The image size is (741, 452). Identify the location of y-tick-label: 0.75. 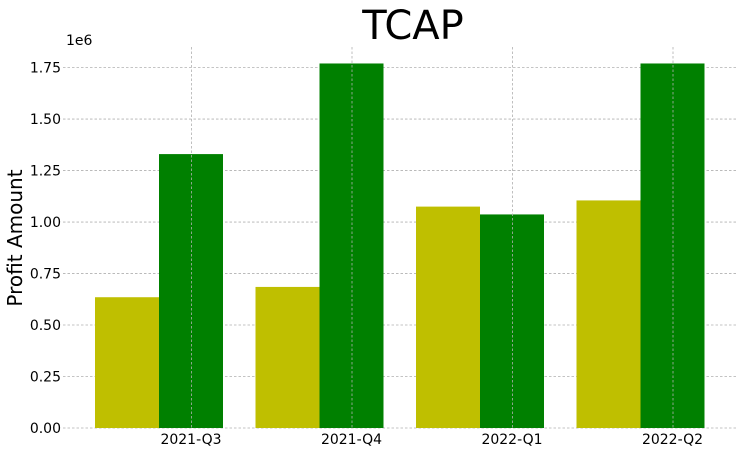
(45, 275).